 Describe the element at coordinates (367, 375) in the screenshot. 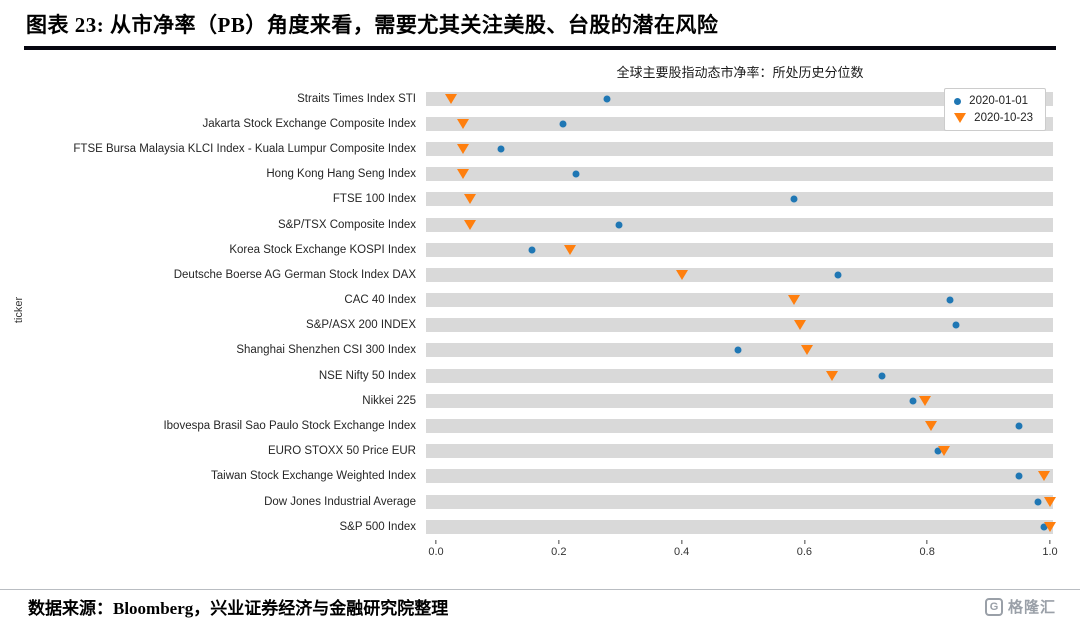

I see `row-label: NSE Nifty 50 Index` at that location.